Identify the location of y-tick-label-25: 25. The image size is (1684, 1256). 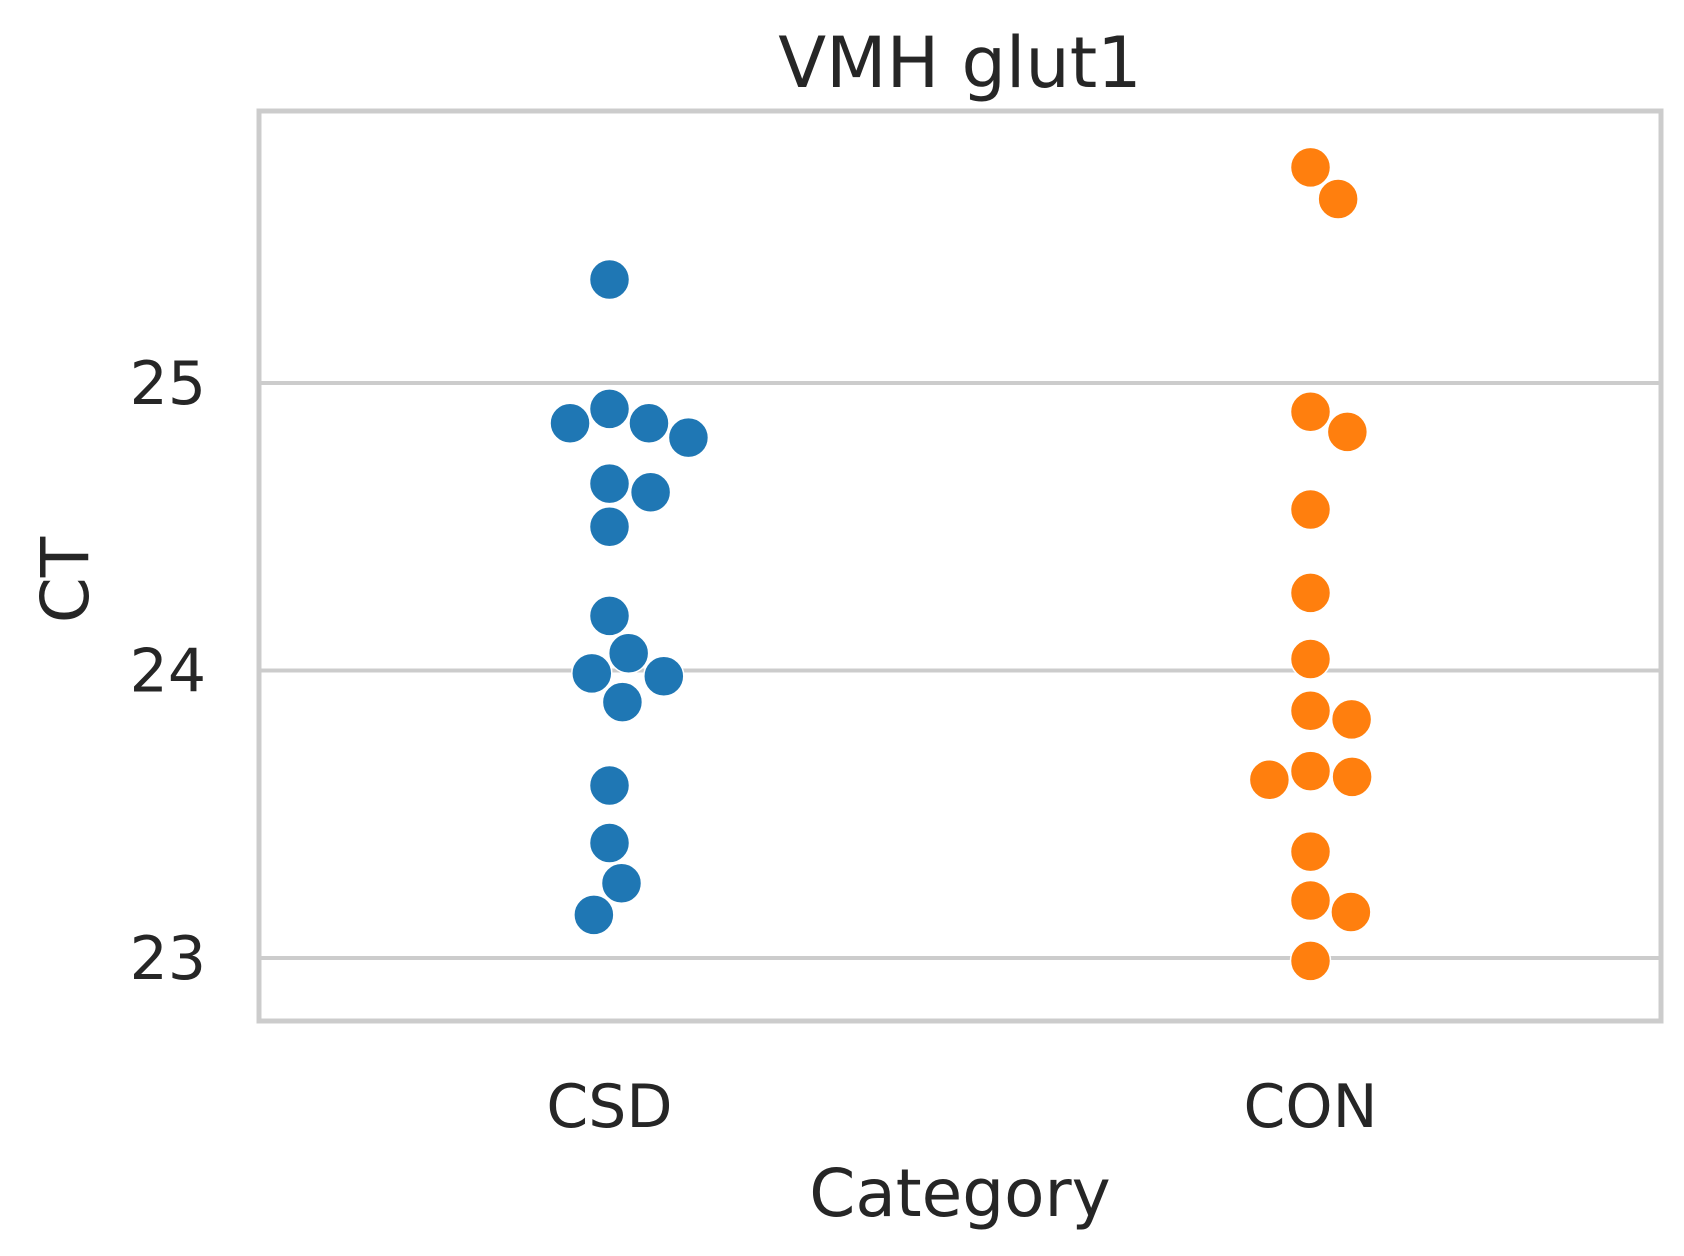
(168, 384).